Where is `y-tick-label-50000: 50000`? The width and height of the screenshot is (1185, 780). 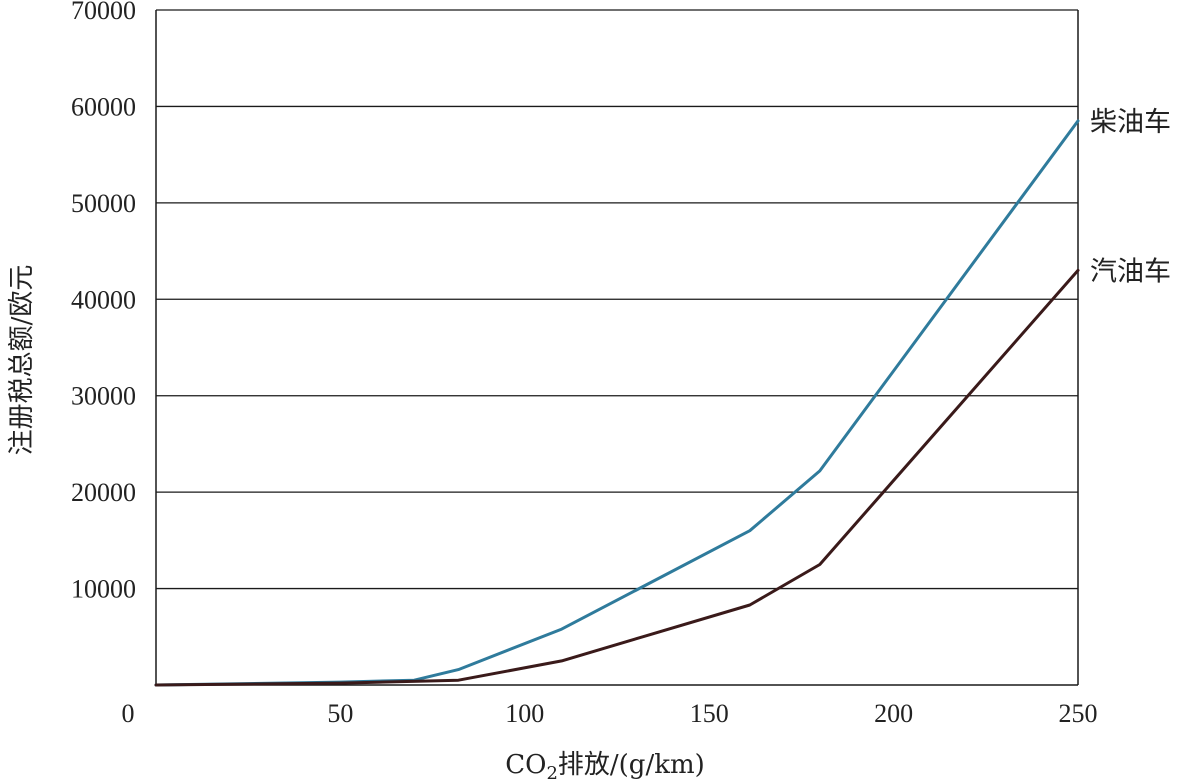 y-tick-label-50000: 50000 is located at coordinates (103, 203).